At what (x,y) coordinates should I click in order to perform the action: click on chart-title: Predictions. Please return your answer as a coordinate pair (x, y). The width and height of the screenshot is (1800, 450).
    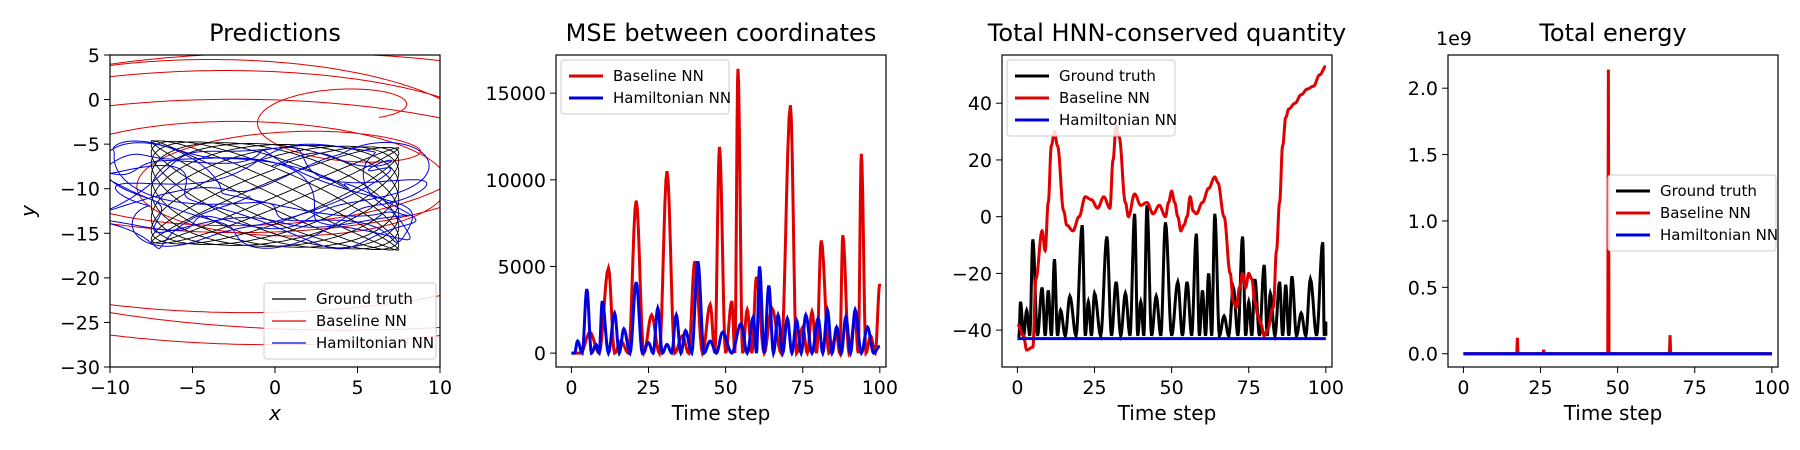
    Looking at the image, I should click on (275, 33).